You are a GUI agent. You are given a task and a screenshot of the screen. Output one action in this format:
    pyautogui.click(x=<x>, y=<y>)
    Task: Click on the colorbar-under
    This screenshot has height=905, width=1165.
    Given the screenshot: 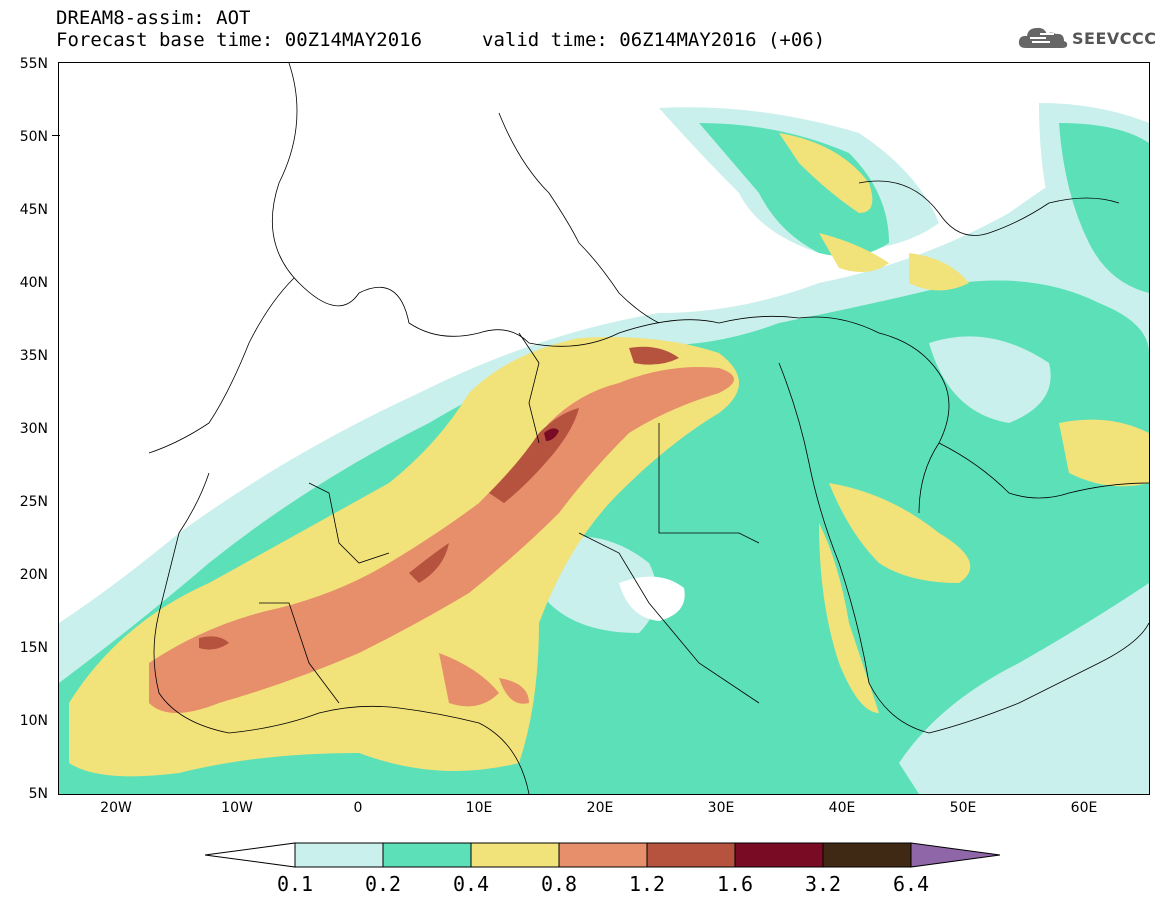 What is the action you would take?
    pyautogui.click(x=250, y=855)
    